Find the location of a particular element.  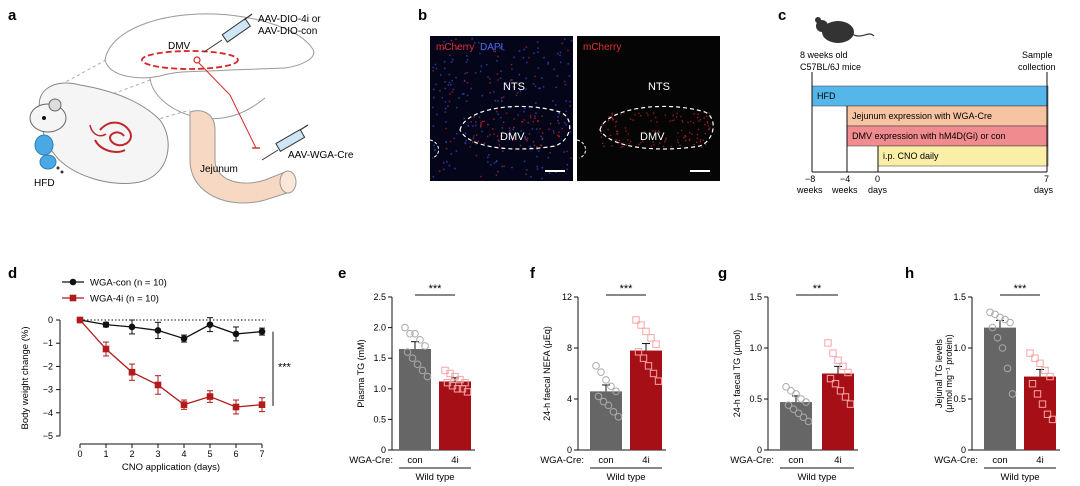

intestine-icon is located at coordinates (110, 137).